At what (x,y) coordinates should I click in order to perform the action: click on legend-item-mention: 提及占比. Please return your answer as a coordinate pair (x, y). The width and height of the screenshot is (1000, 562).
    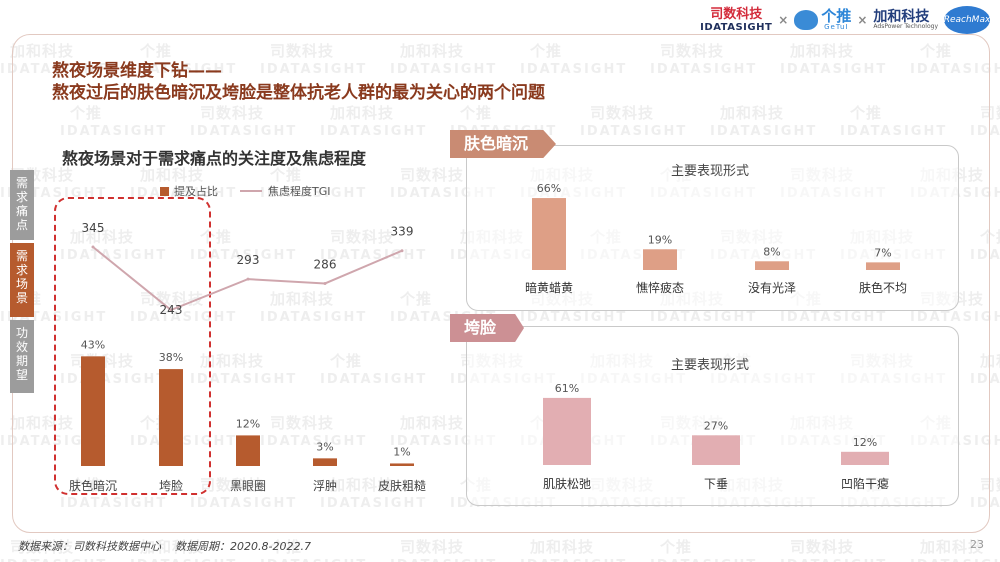
    Looking at the image, I should click on (189, 191).